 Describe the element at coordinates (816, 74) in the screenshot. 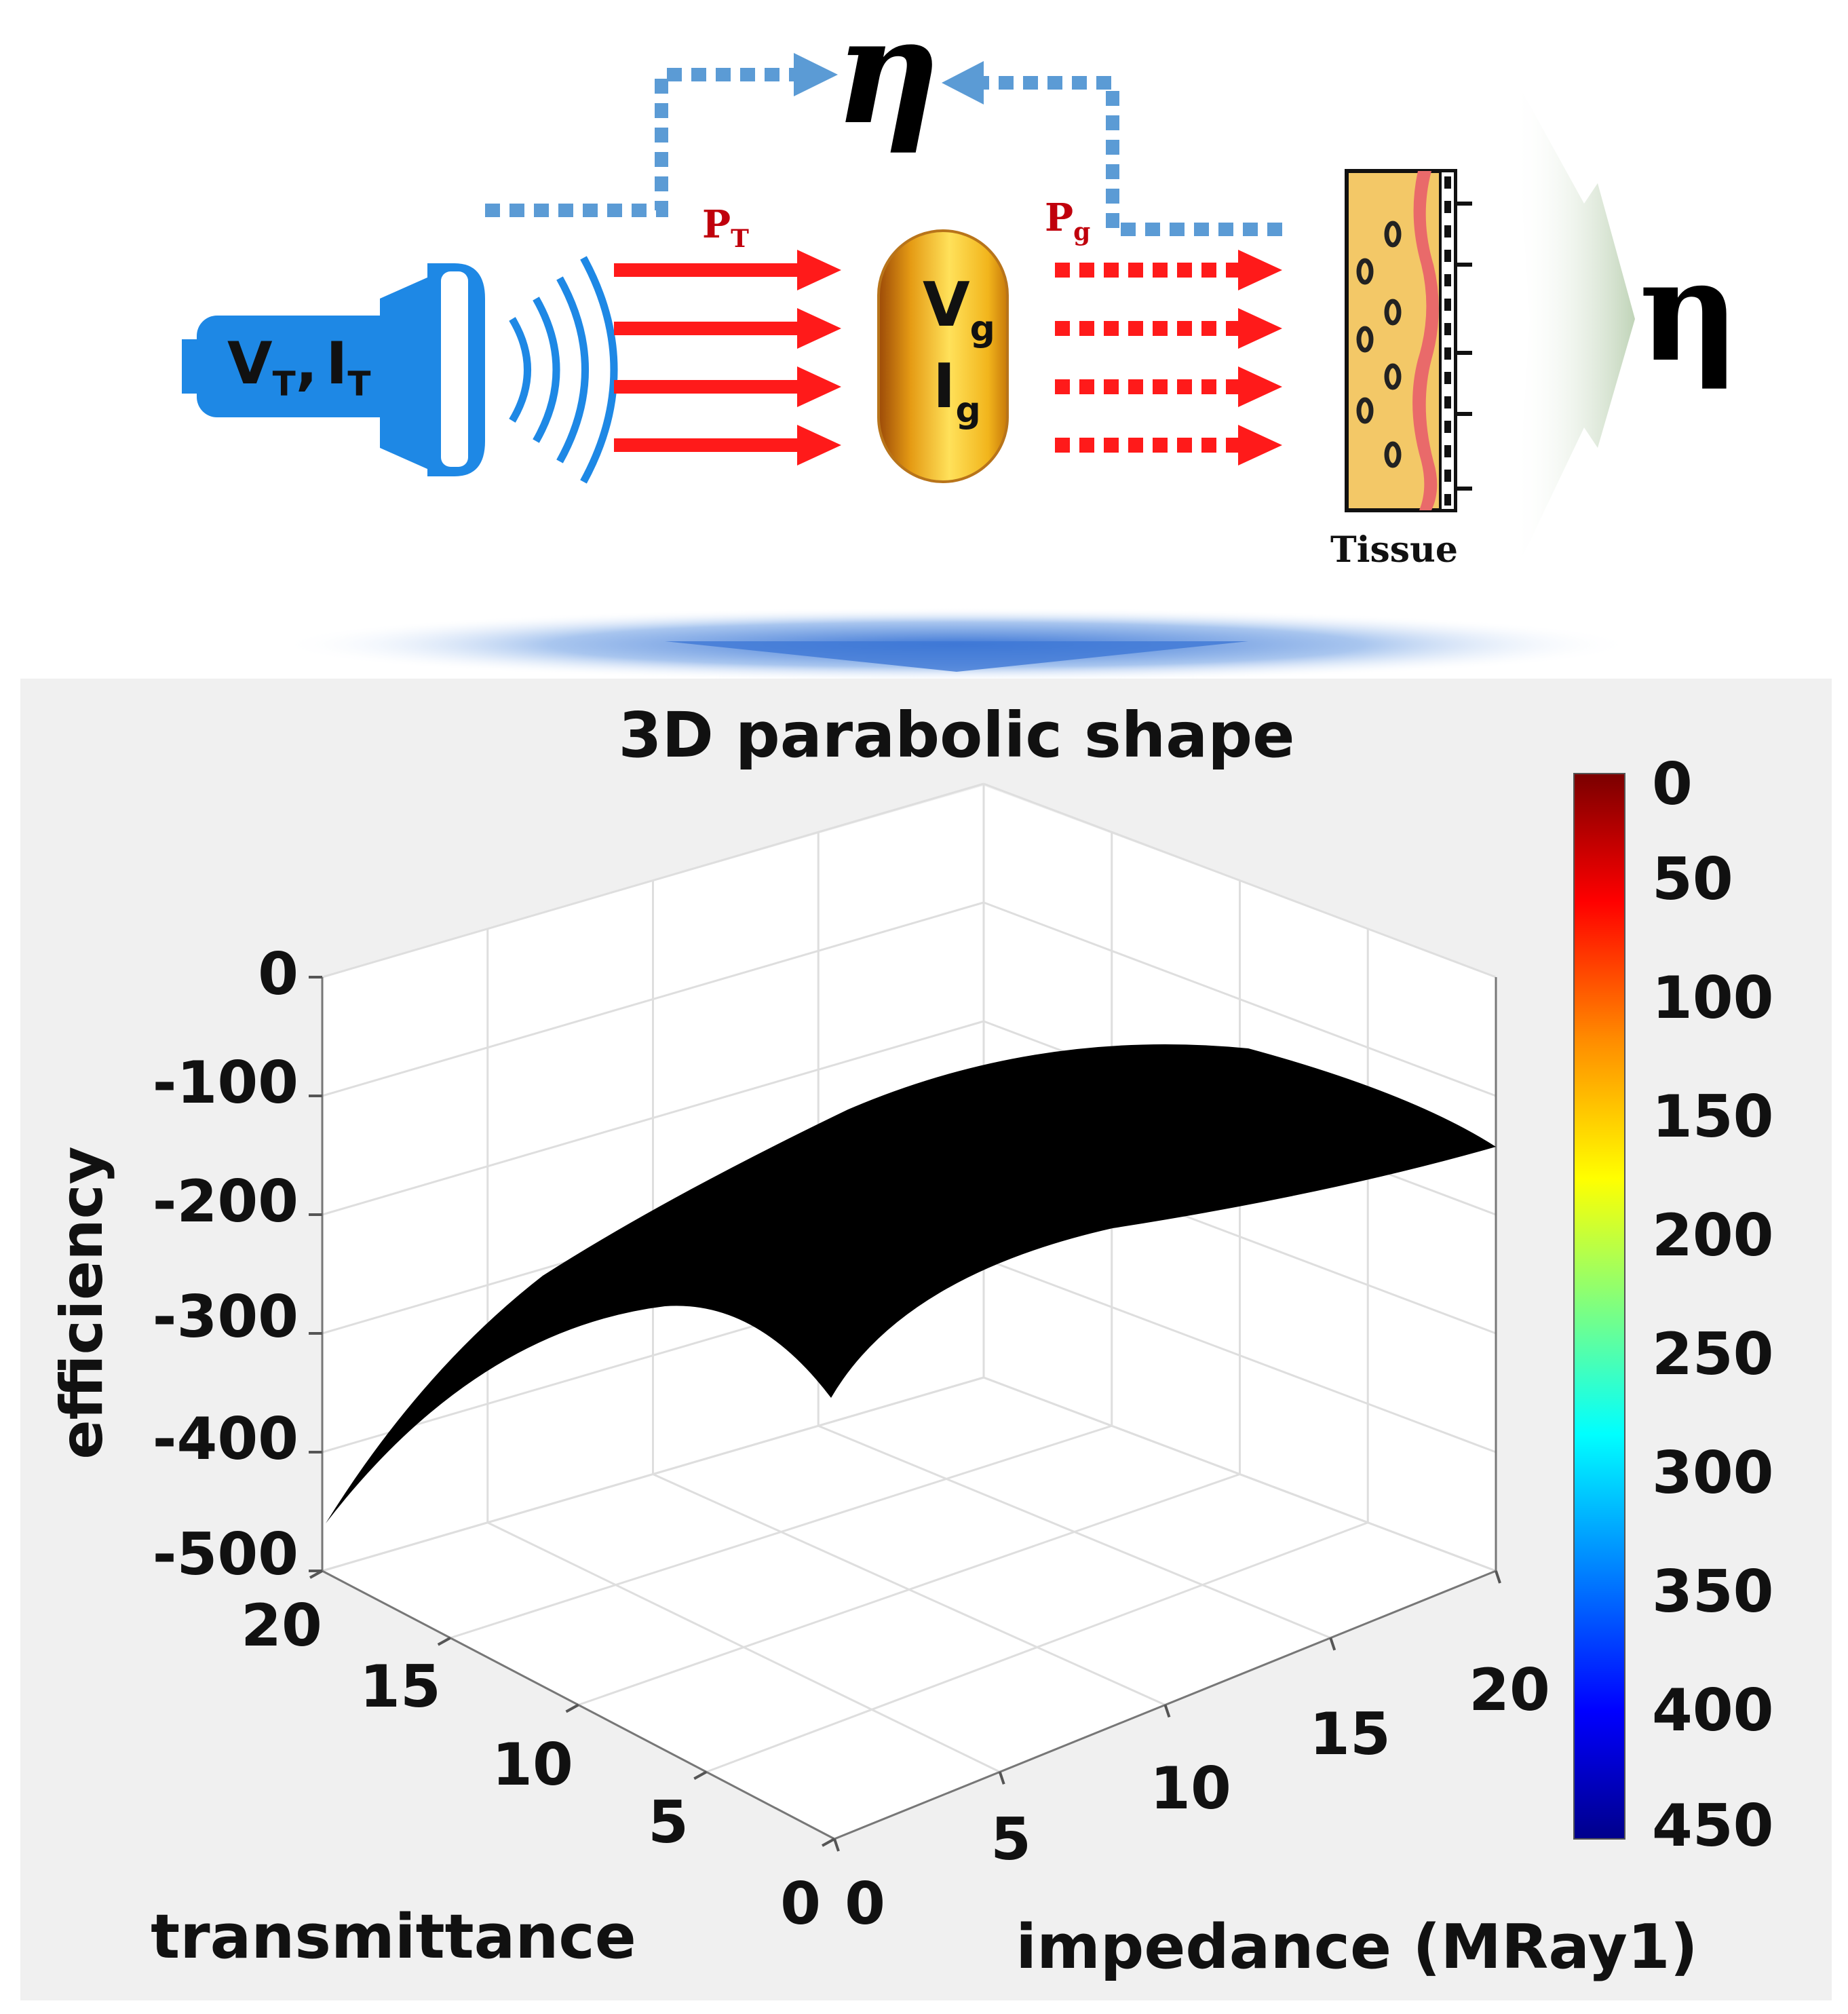

I see `feedback-arrowhead-left` at that location.